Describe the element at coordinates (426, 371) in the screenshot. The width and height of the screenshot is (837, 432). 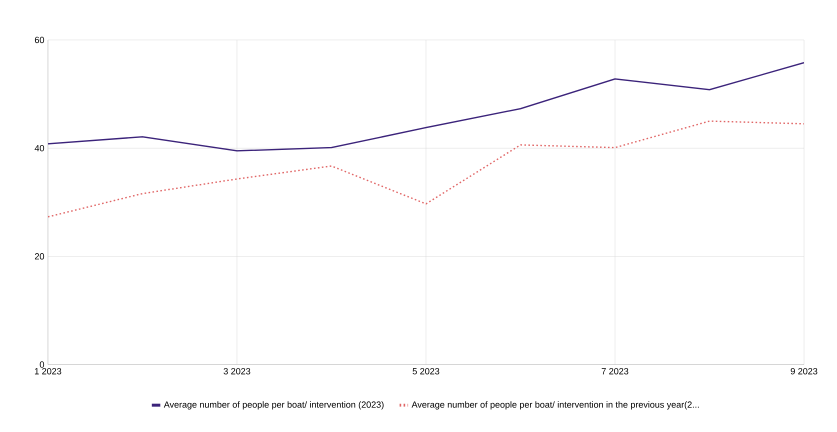
I see `x-tick-label: 5 2023` at that location.